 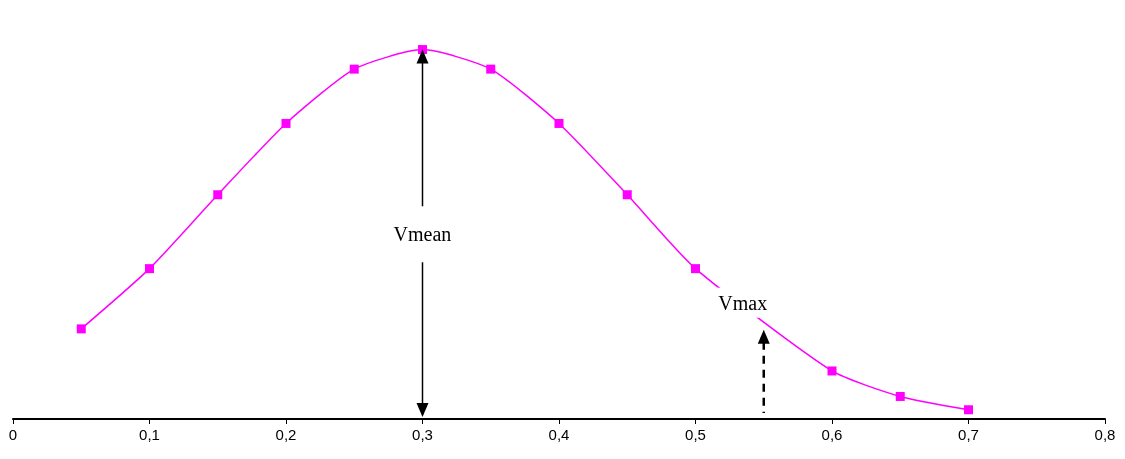 What do you see at coordinates (422, 434) in the screenshot?
I see `x-tick-label: 0,3` at bounding box center [422, 434].